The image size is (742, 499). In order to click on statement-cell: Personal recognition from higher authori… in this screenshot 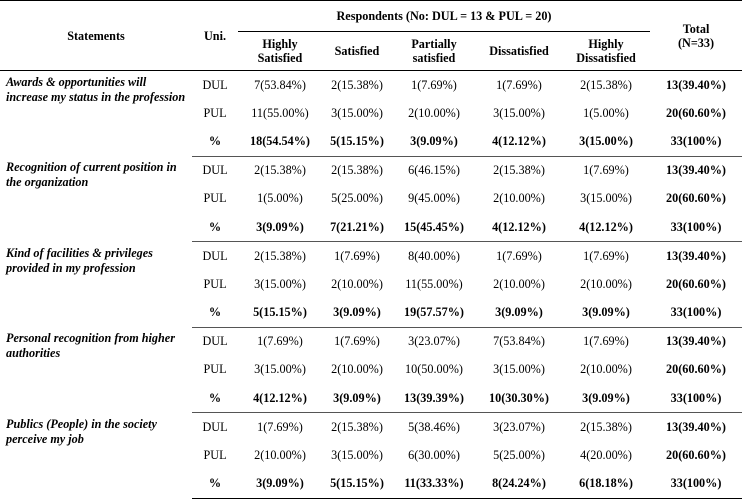, I will do `click(90, 345)`.